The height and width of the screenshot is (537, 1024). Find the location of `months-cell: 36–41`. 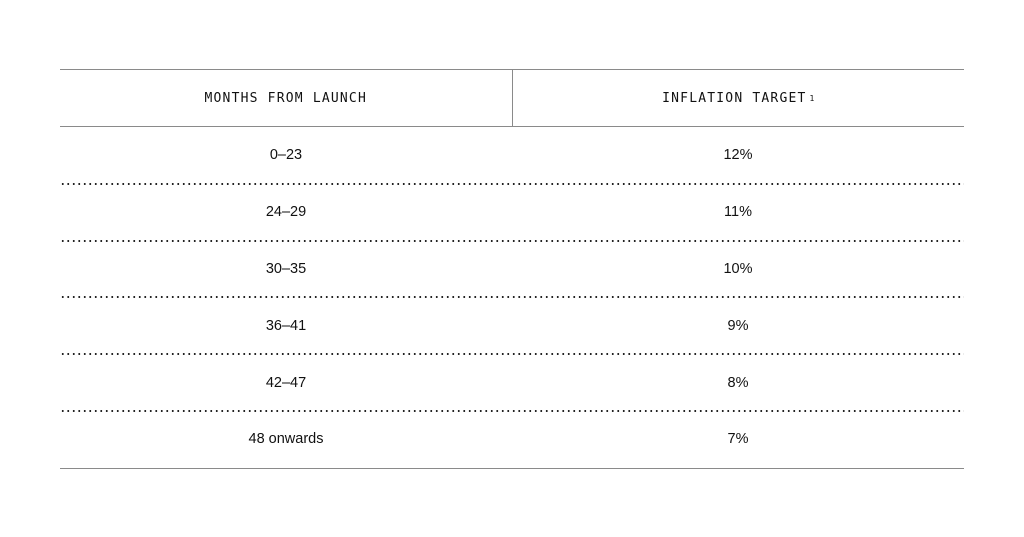

months-cell: 36–41 is located at coordinates (286, 325).